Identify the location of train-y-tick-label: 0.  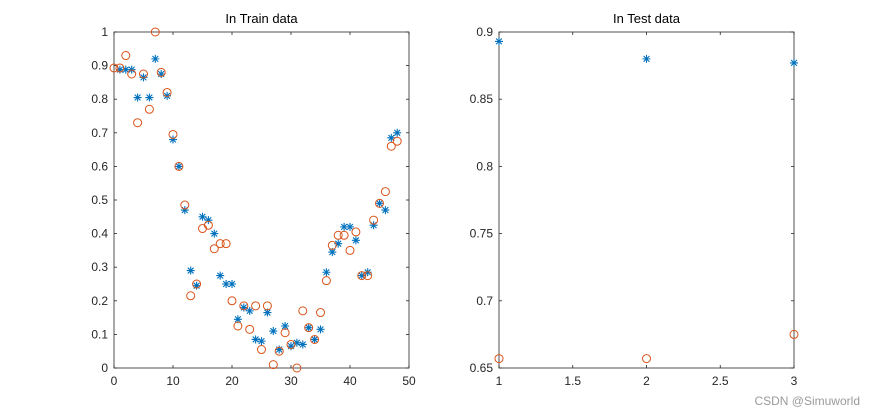
(104, 368).